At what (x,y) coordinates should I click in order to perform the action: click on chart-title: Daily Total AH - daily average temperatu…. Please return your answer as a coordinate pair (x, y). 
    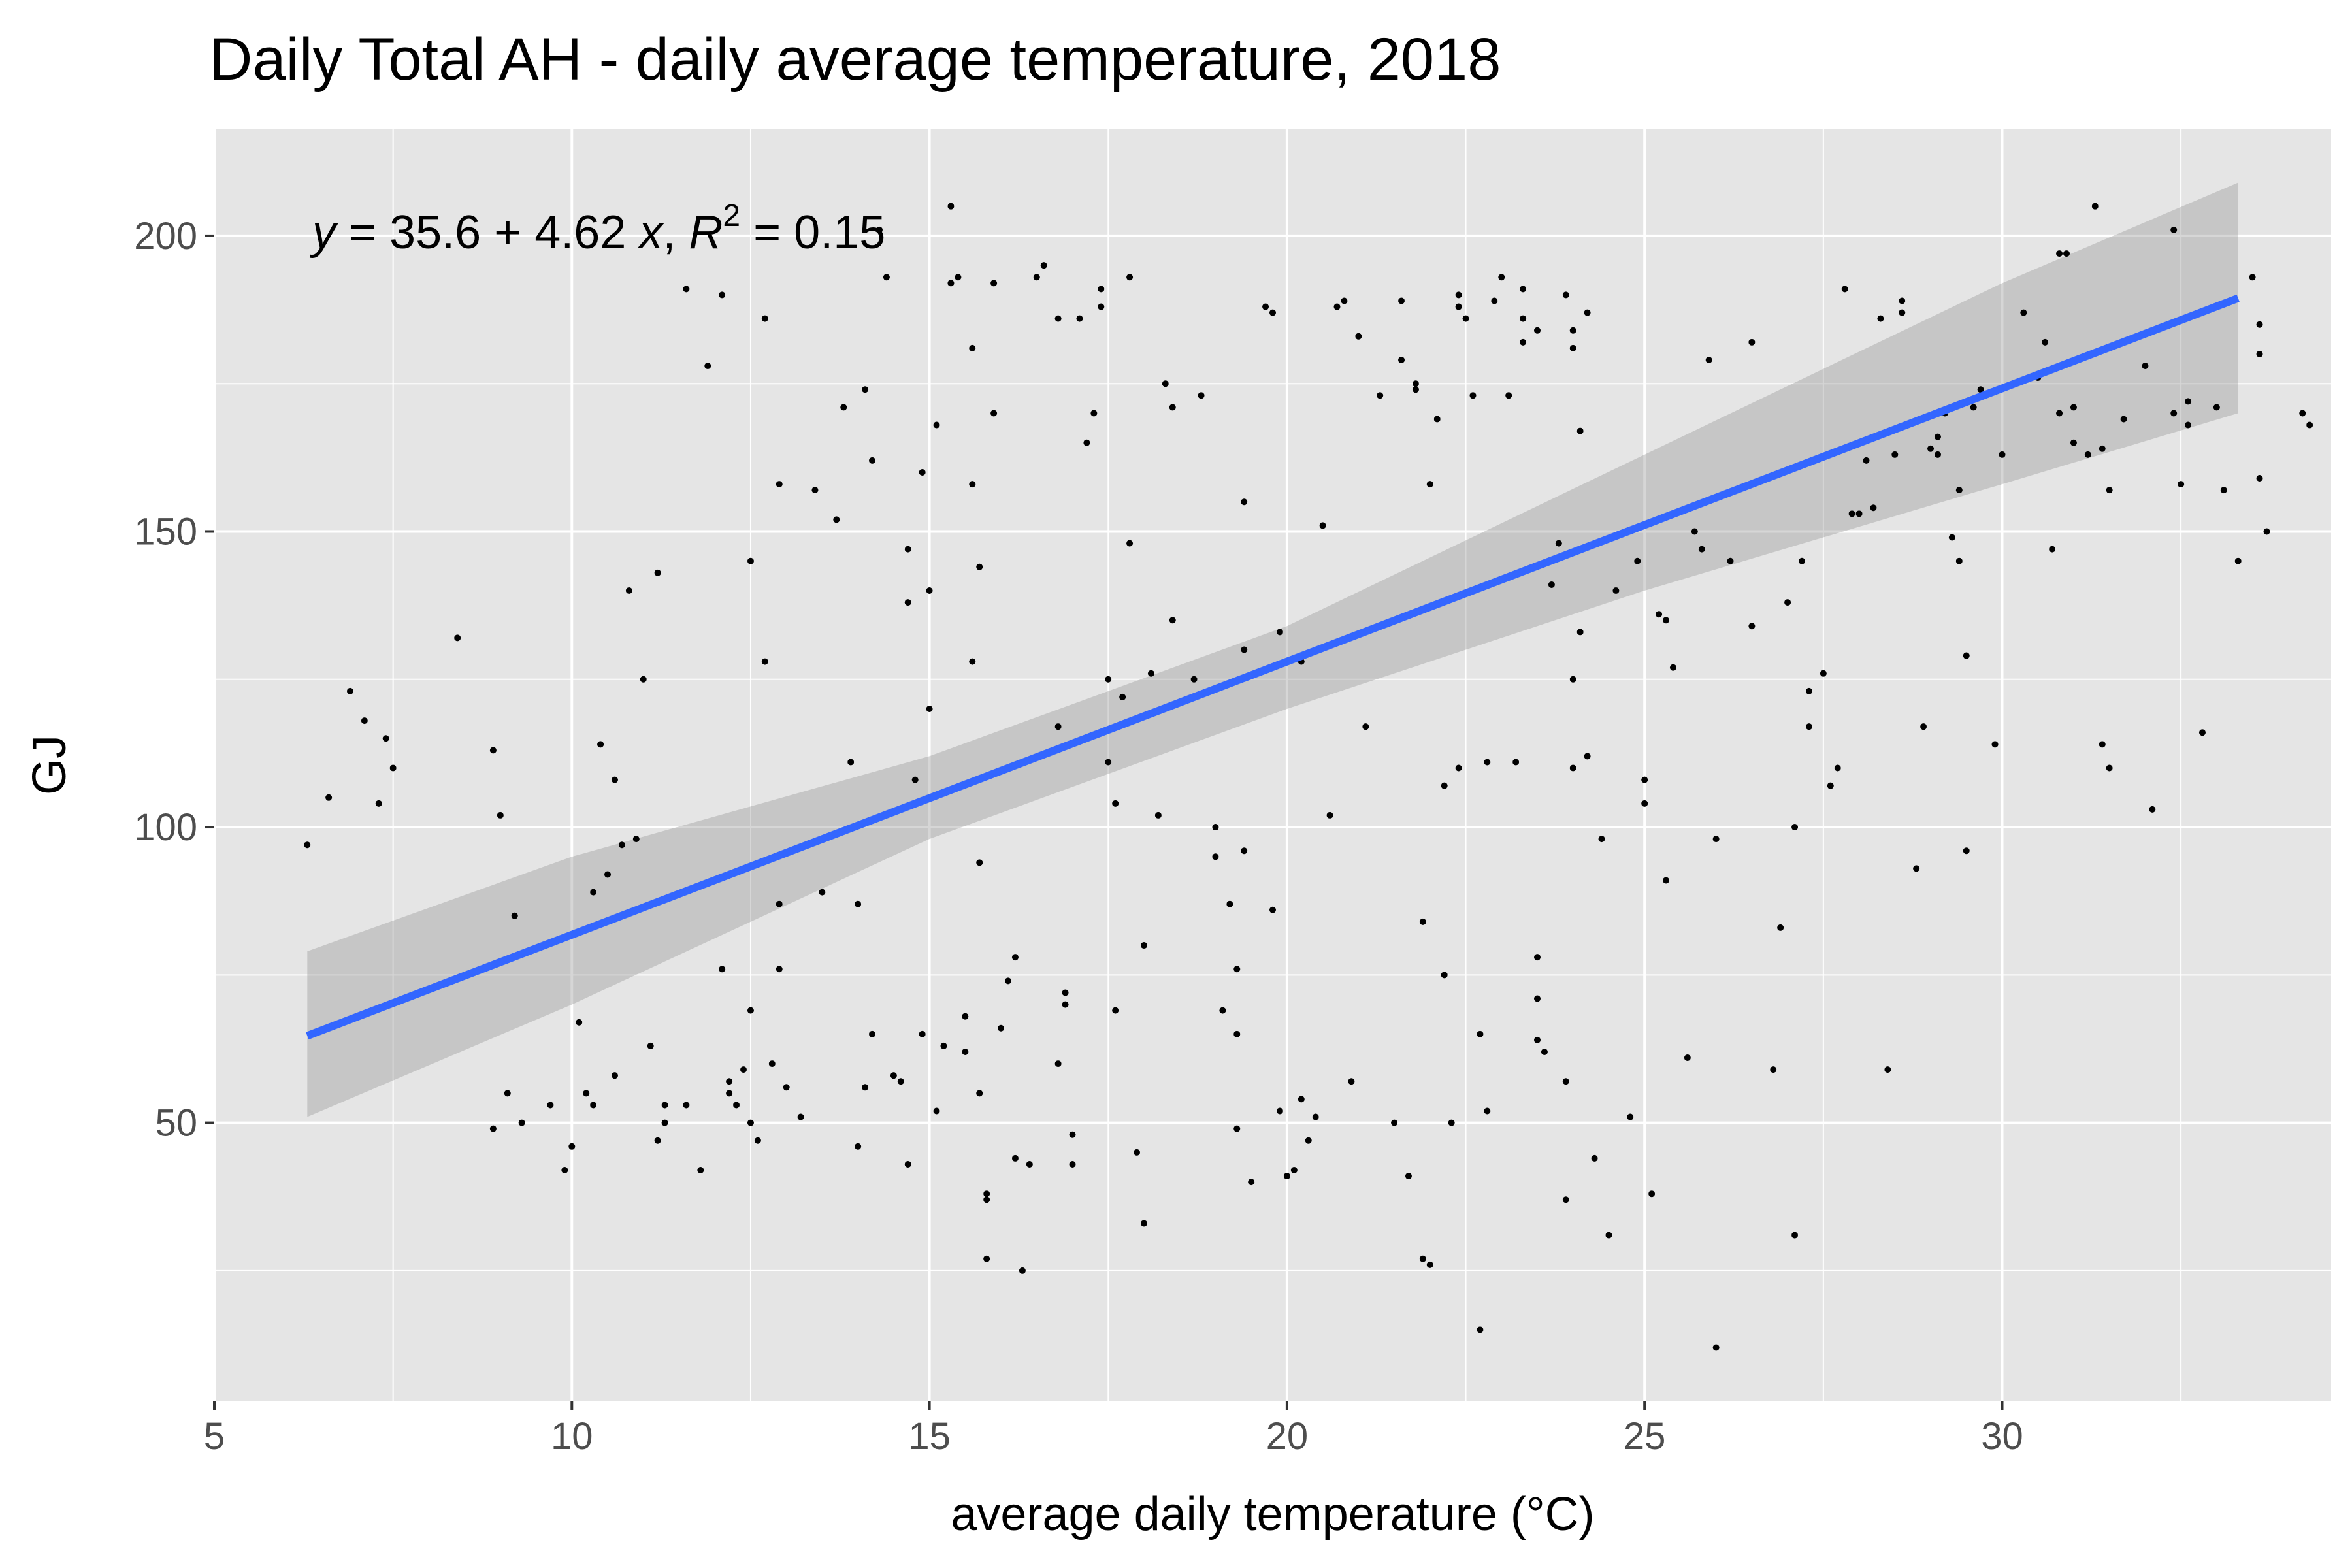
    Looking at the image, I should click on (855, 59).